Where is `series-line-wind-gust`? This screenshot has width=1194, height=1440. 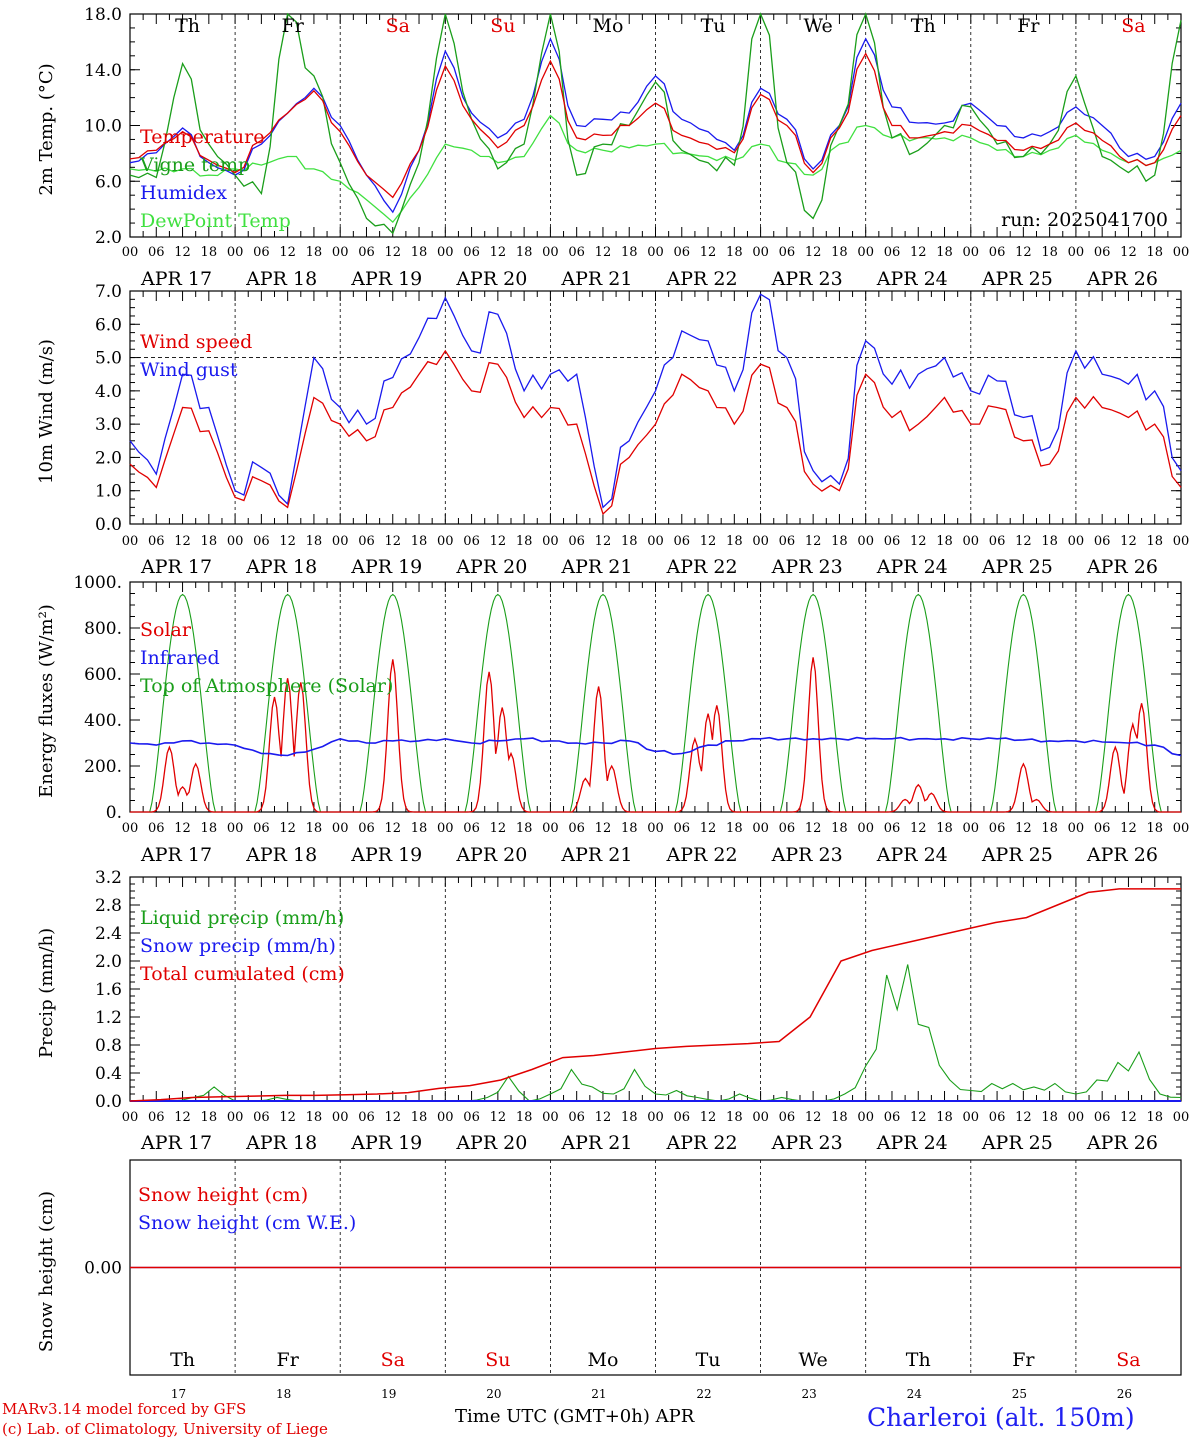 series-line-wind-gust is located at coordinates (655, 401).